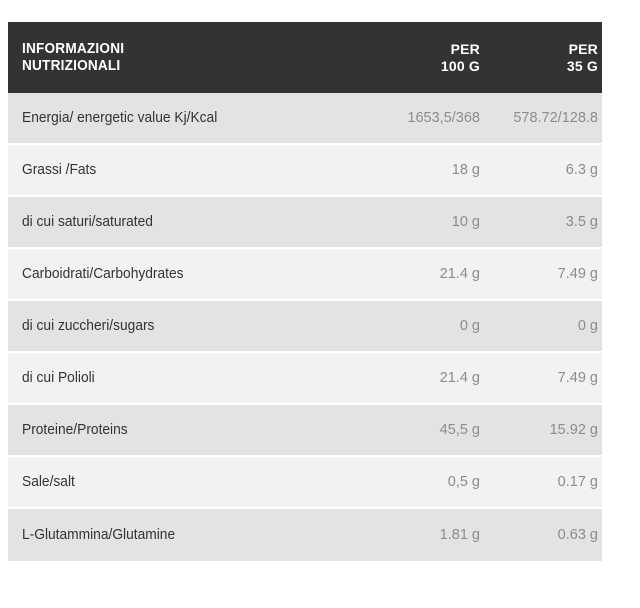 This screenshot has width=640, height=608. Describe the element at coordinates (555, 118) in the screenshot. I see `nutrient-value-per-35g: 578.72/128.8` at that location.